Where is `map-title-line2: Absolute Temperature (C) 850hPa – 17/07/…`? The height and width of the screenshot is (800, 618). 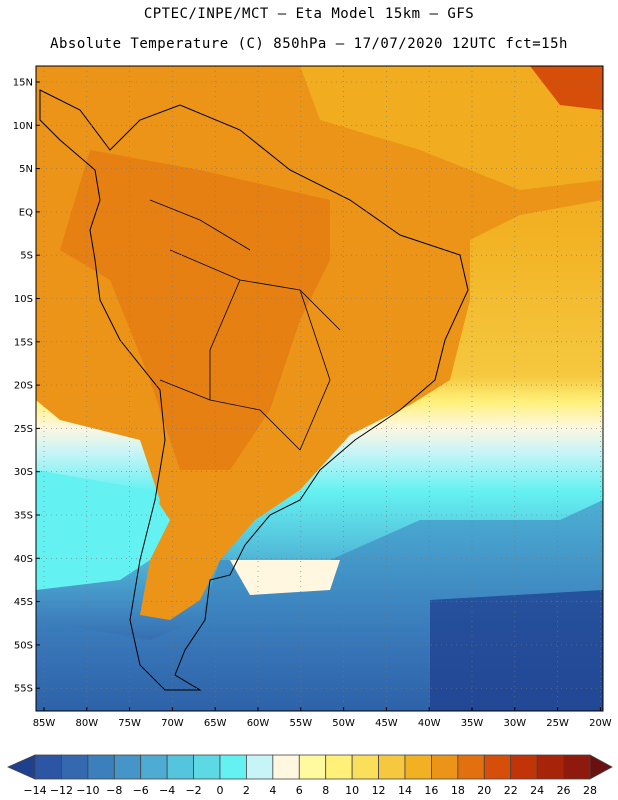 map-title-line2: Absolute Temperature (C) 850hPa – 17/07/… is located at coordinates (309, 44).